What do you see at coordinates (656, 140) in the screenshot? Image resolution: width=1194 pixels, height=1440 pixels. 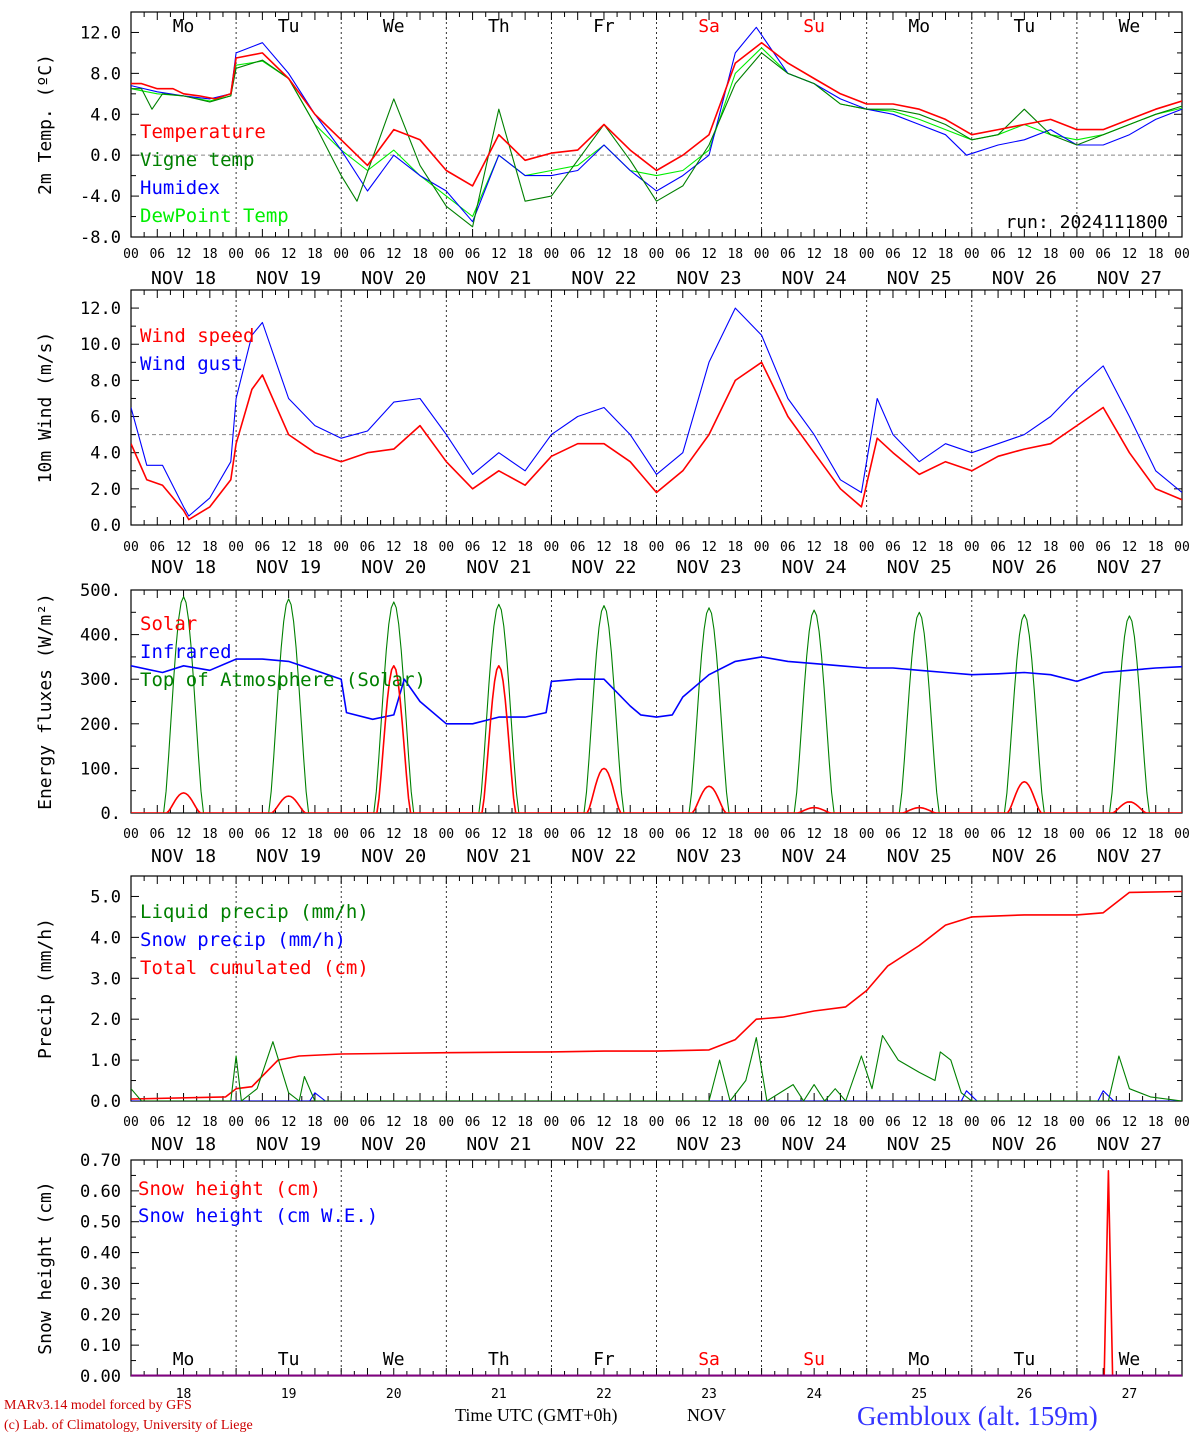 I see `series-line-vigne-temp` at bounding box center [656, 140].